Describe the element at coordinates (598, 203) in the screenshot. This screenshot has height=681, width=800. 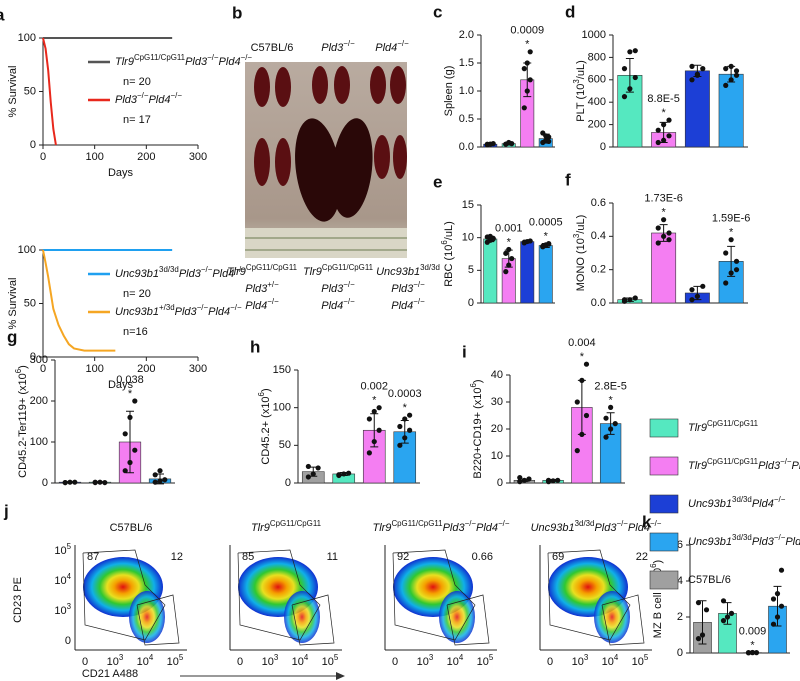
I see `y-tick-label: 0.6` at that location.